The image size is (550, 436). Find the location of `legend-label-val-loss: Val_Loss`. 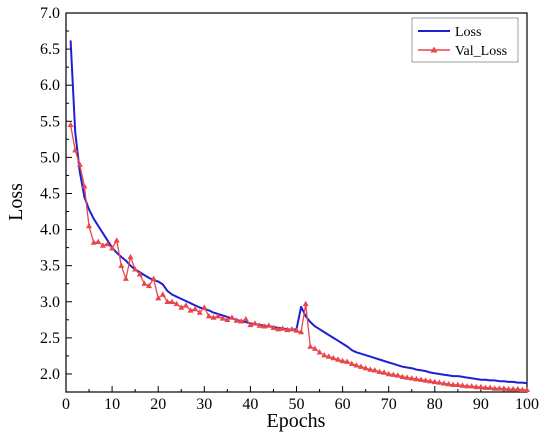

legend-label-val-loss: Val_Loss is located at coordinates (481, 51).